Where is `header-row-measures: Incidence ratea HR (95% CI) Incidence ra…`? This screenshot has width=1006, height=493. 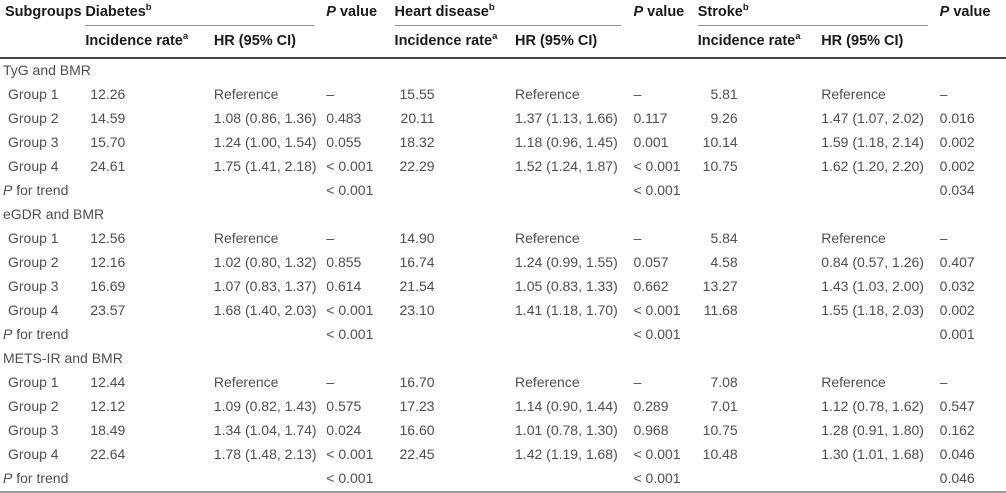 header-row-measures: Incidence ratea HR (95% CI) Incidence ra… is located at coordinates (503, 45).